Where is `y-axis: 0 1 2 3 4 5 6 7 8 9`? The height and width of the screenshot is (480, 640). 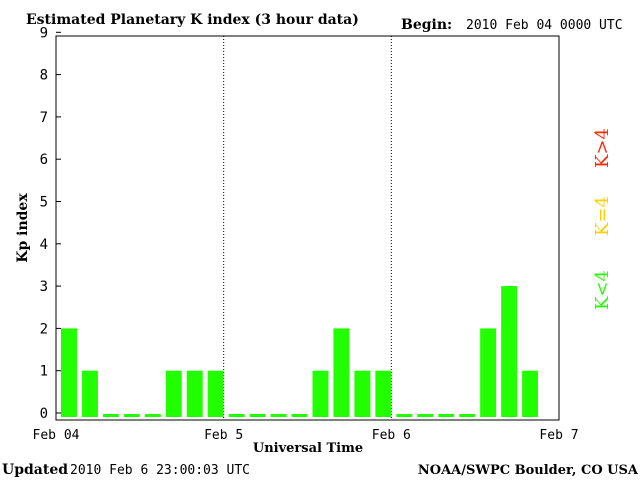 y-axis: 0 1 2 3 4 5 6 7 8 9 is located at coordinates (50, 223).